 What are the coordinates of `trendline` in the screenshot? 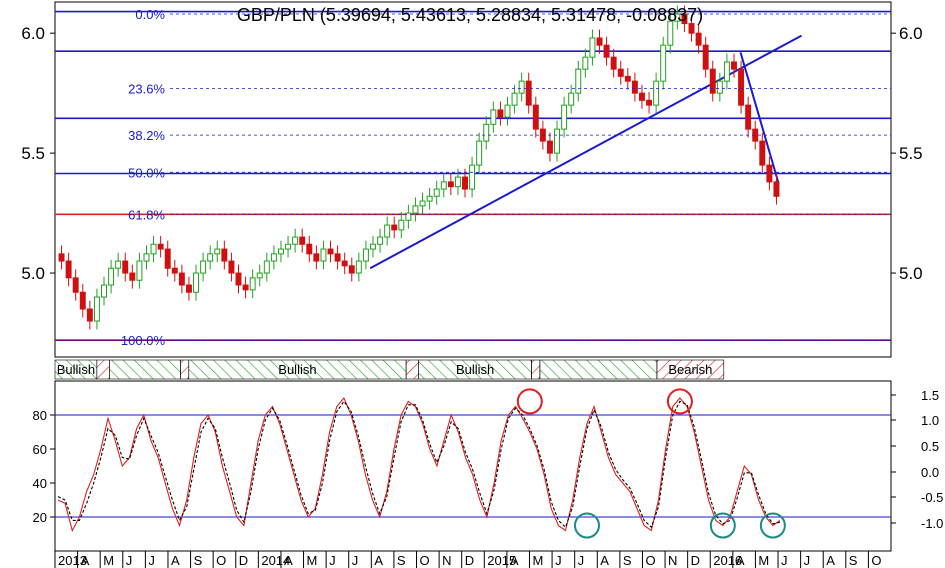 It's located at (759, 117).